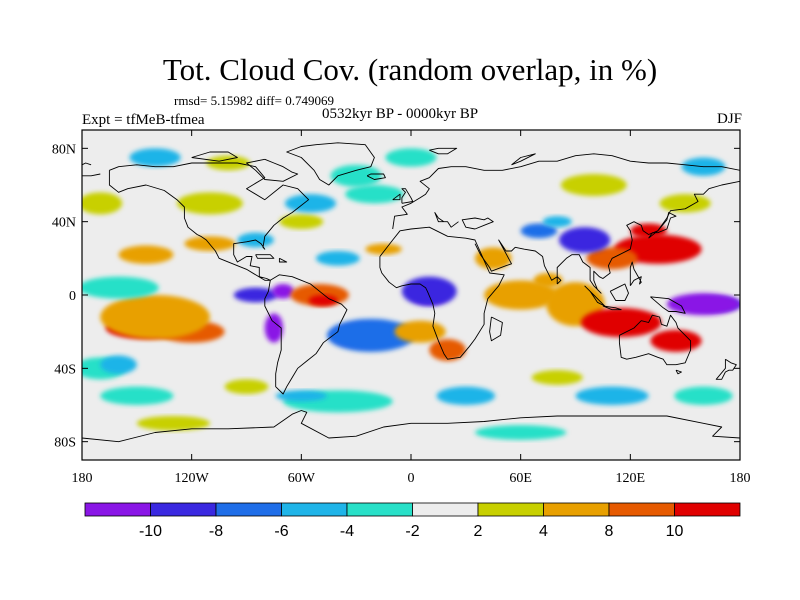 Image resolution: width=800 pixels, height=600 pixels. I want to click on lat-tick-label: 80S, so click(65, 443).